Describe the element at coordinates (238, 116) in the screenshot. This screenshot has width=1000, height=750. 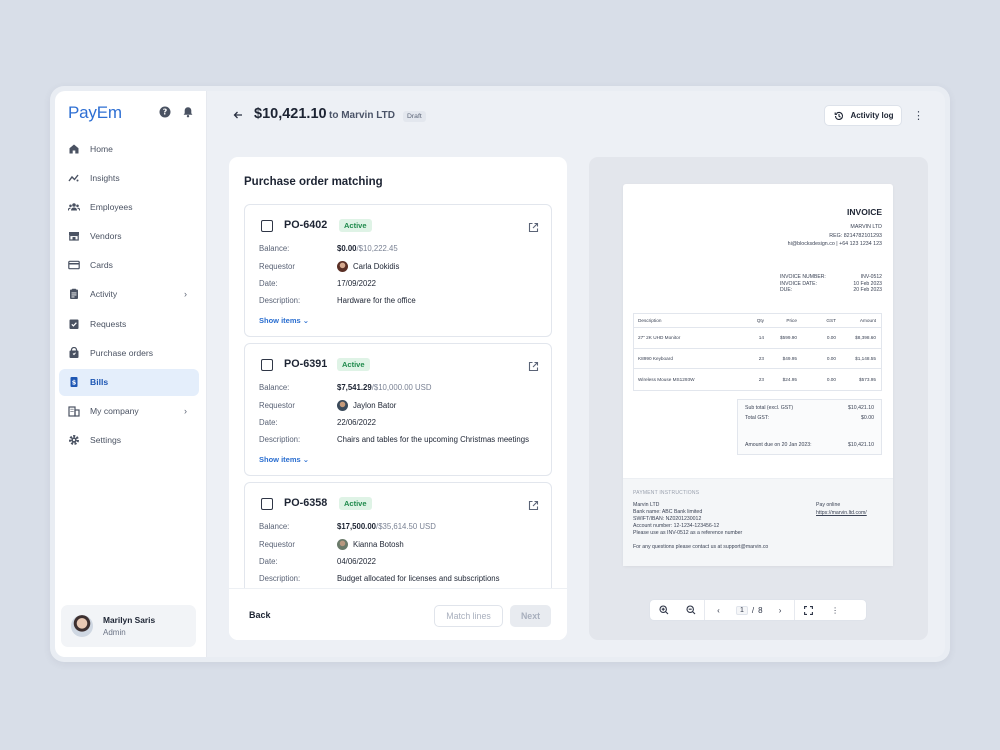
I see `back-arrow-icon` at that location.